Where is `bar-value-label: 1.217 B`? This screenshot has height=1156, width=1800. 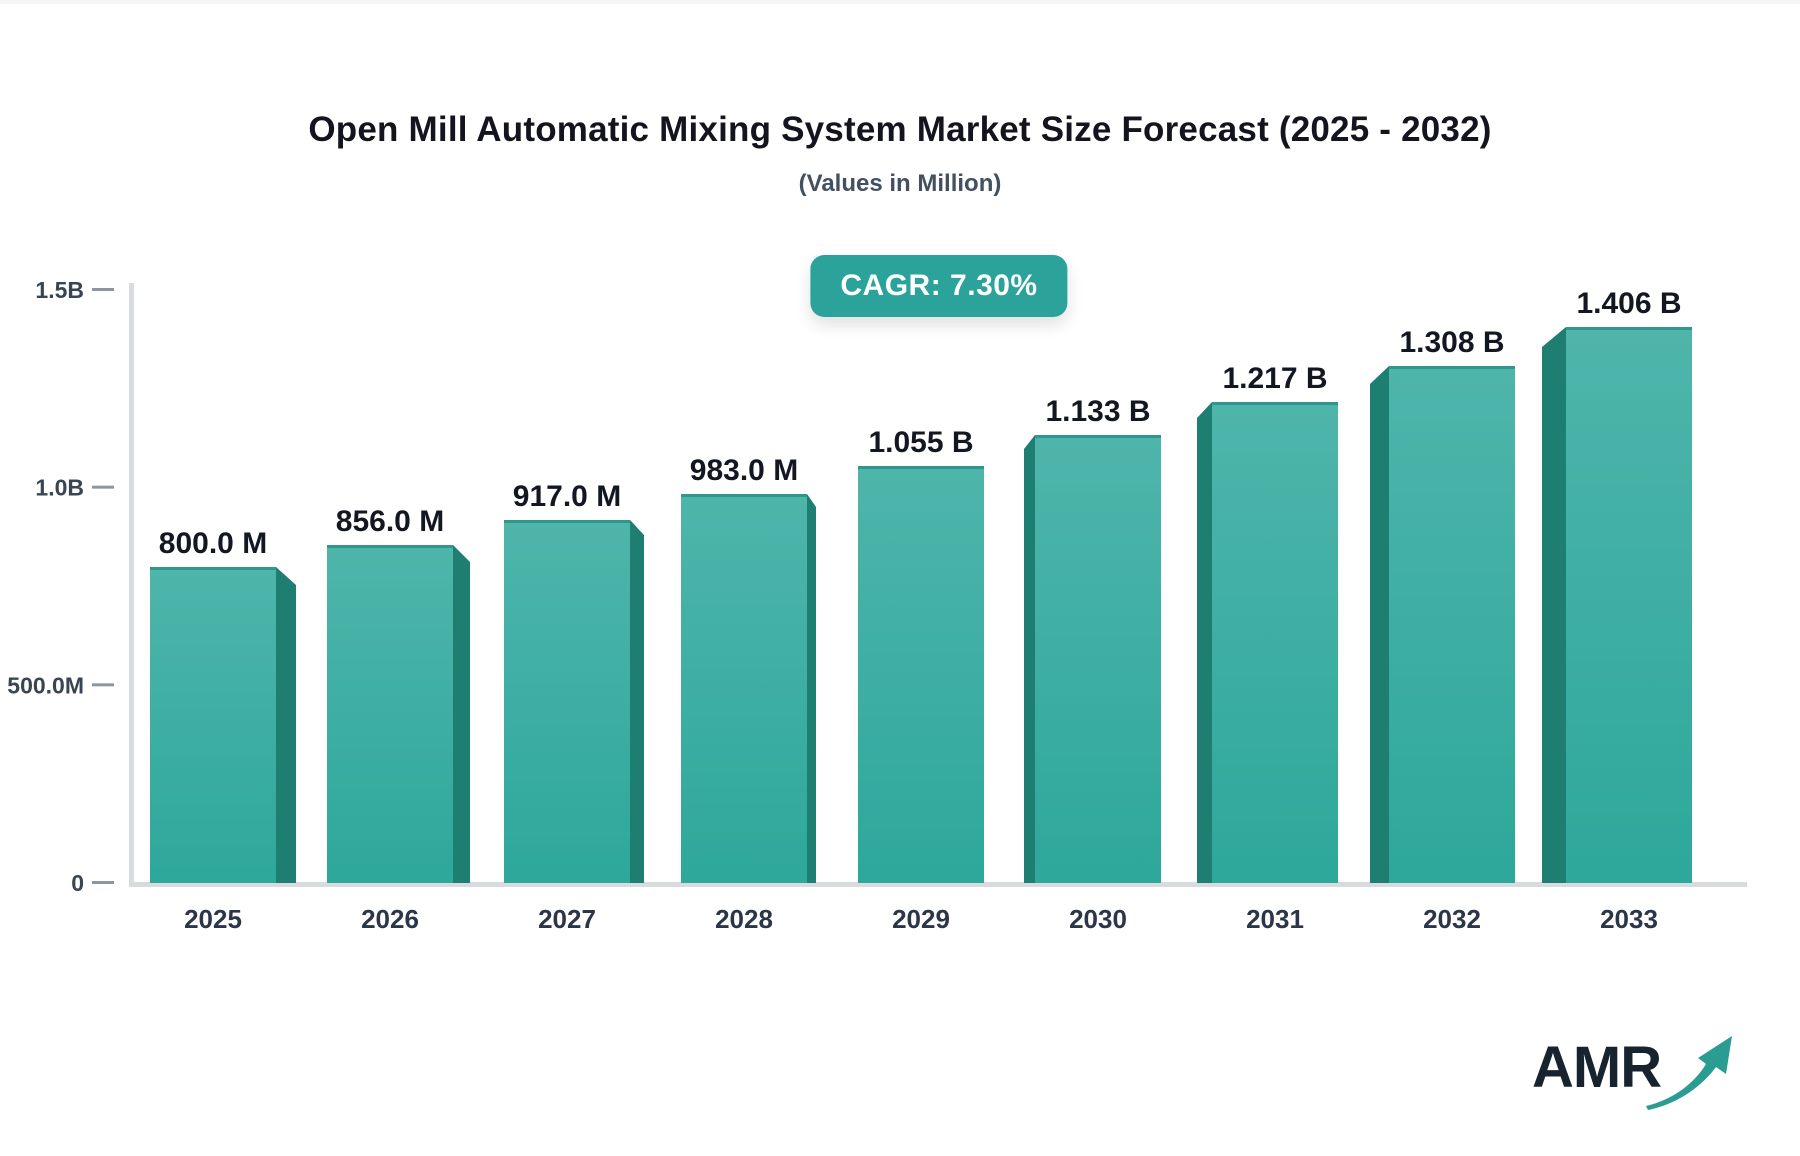 bar-value-label: 1.217 B is located at coordinates (1274, 378).